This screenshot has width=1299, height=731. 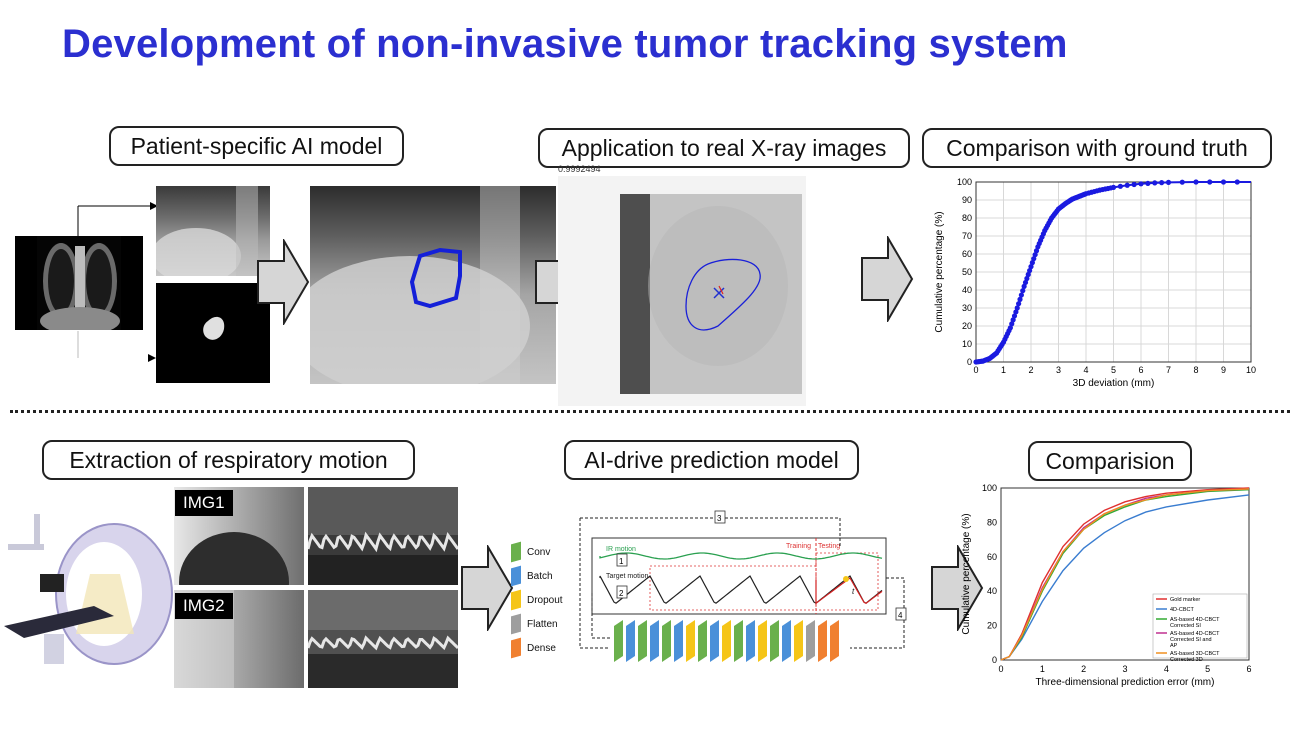 What do you see at coordinates (621, 561) in the screenshot?
I see `step-1: 1` at bounding box center [621, 561].